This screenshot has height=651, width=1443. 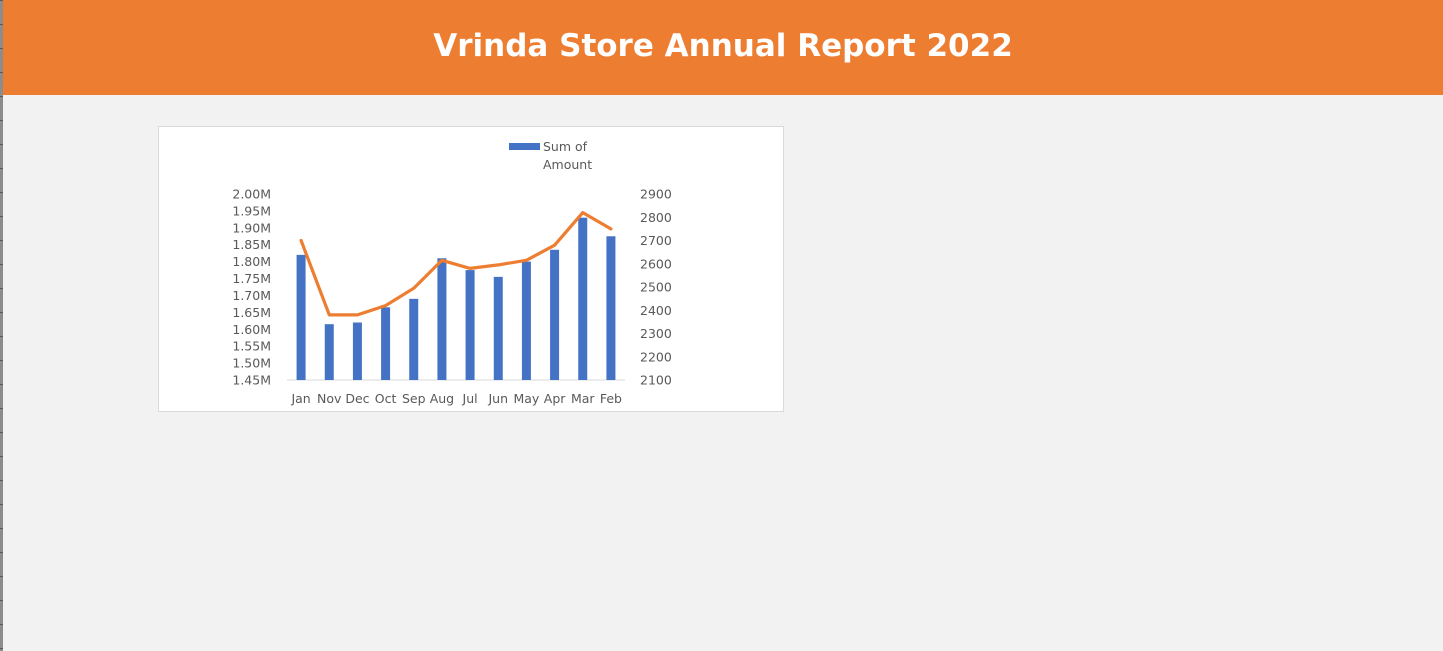 What do you see at coordinates (386, 398) in the screenshot?
I see `x-tick-label: Oct` at bounding box center [386, 398].